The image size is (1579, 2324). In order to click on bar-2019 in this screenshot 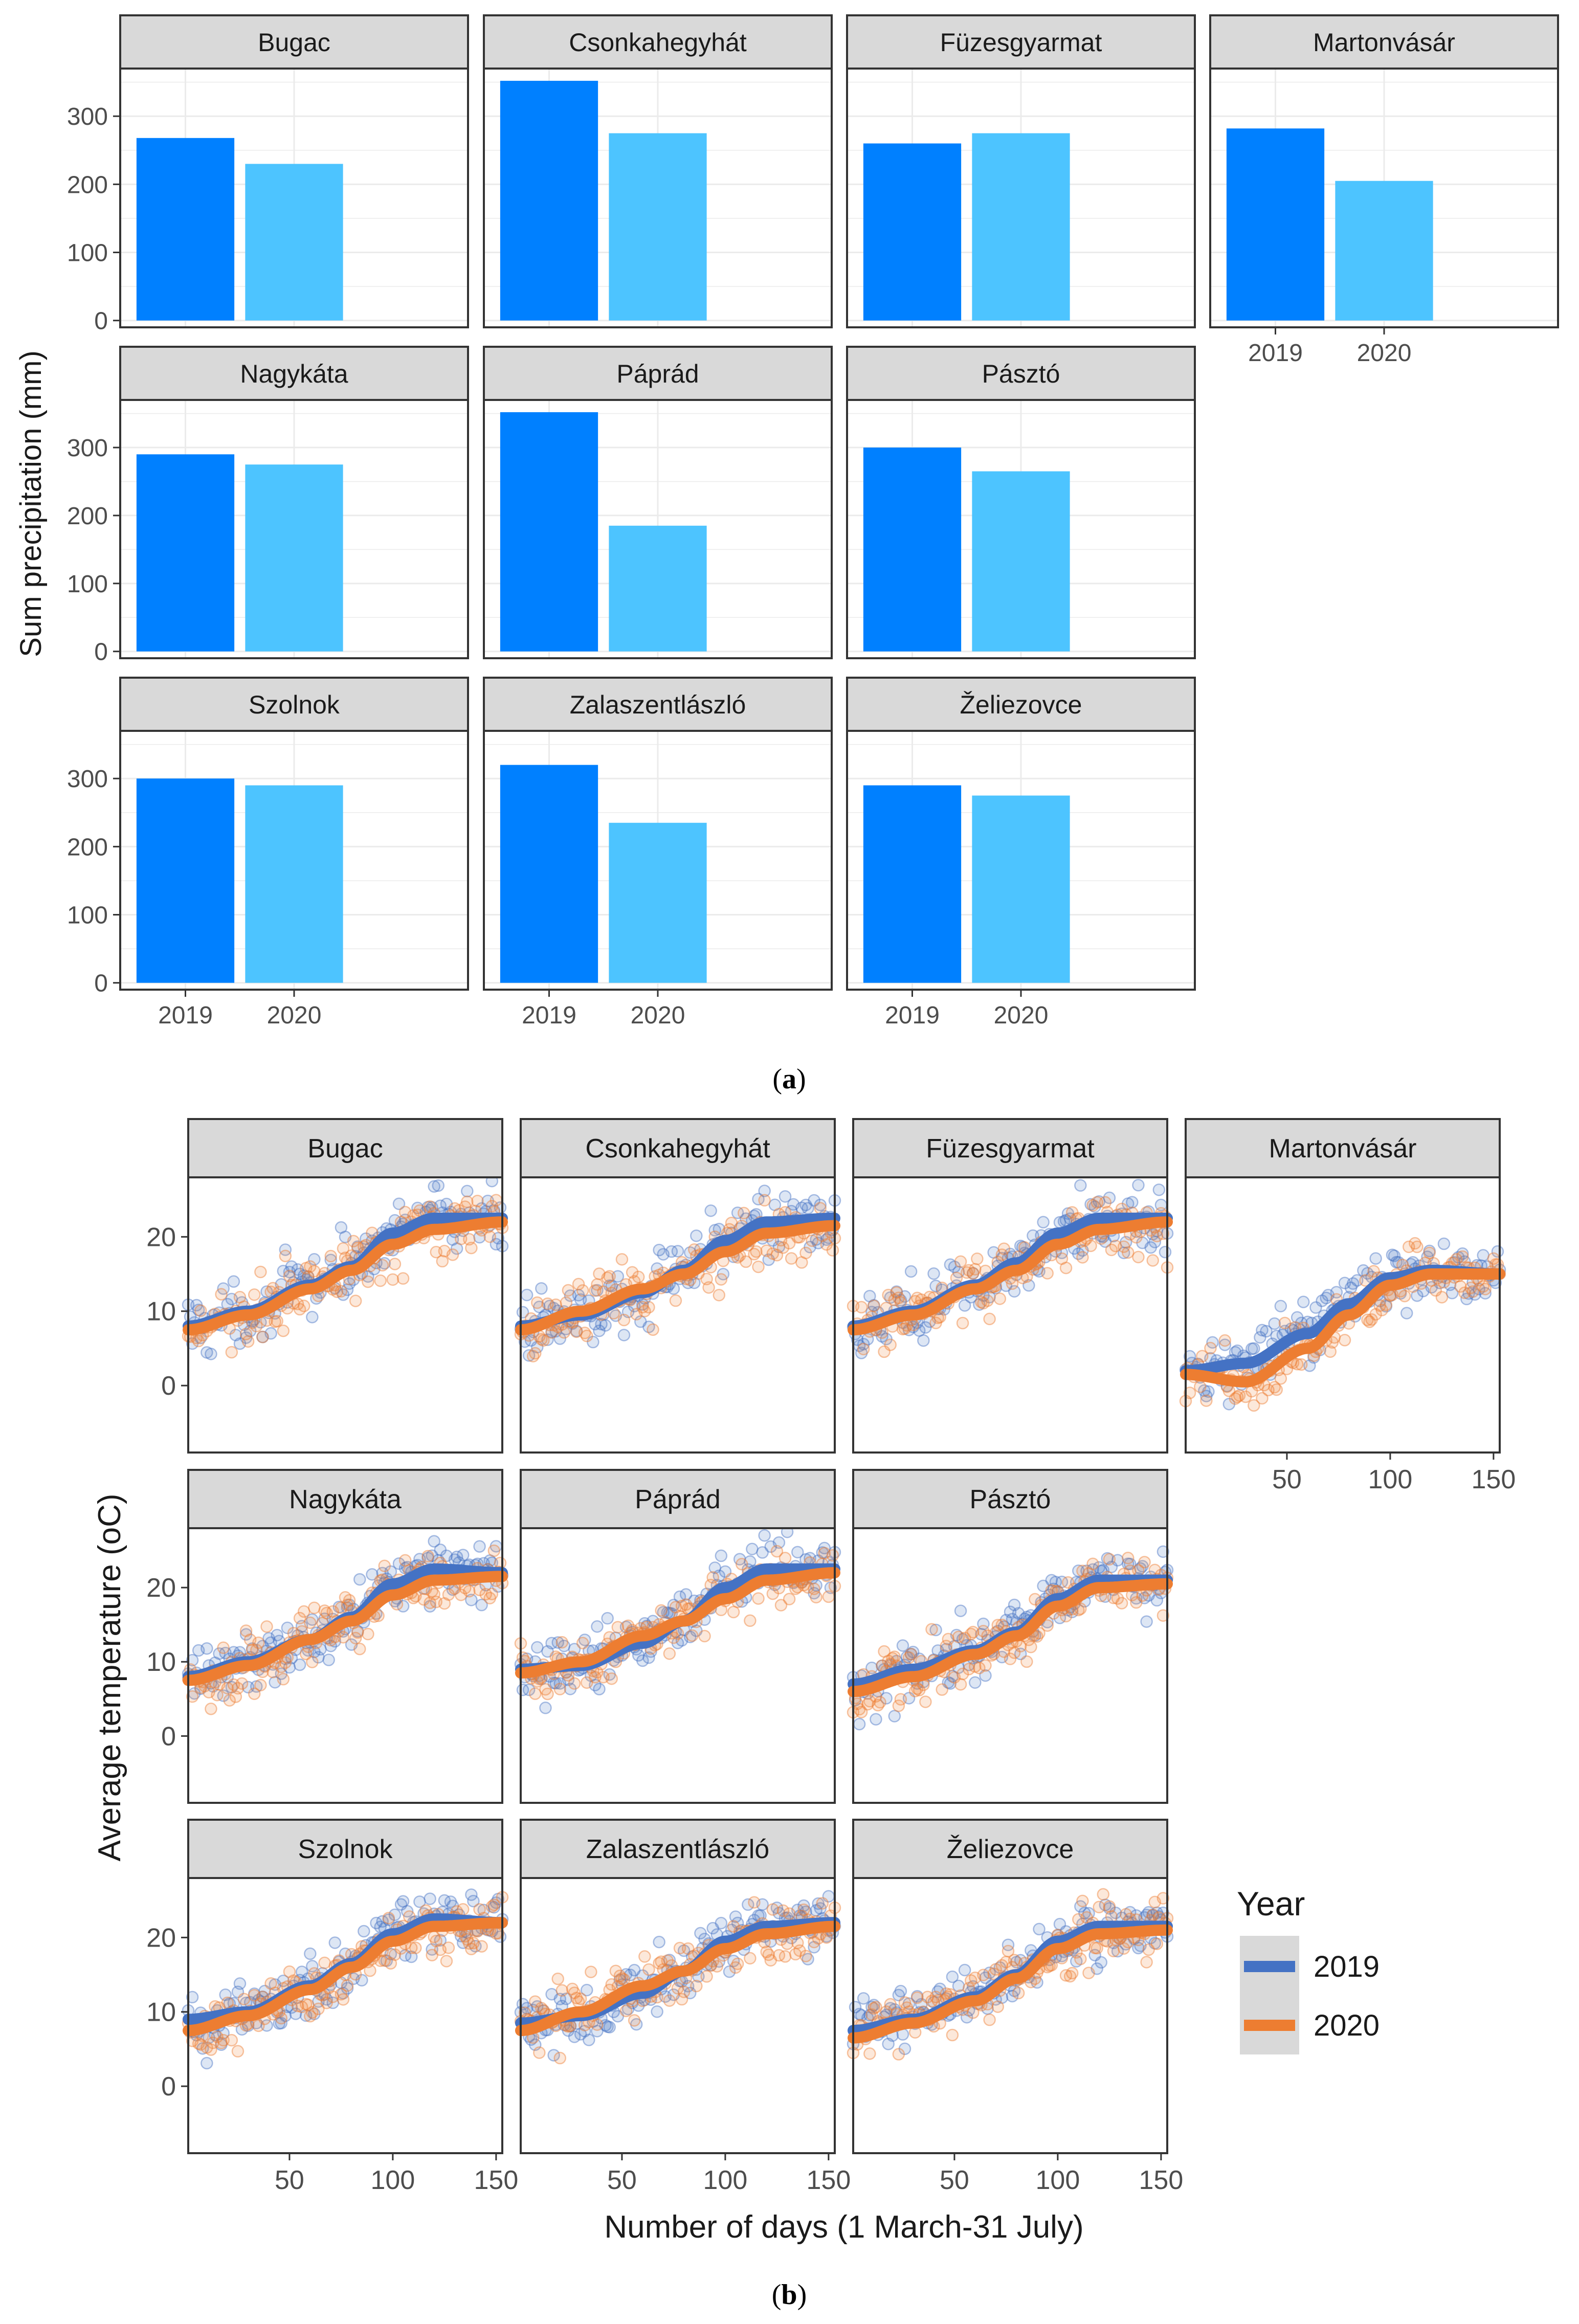, I will do `click(1275, 225)`.